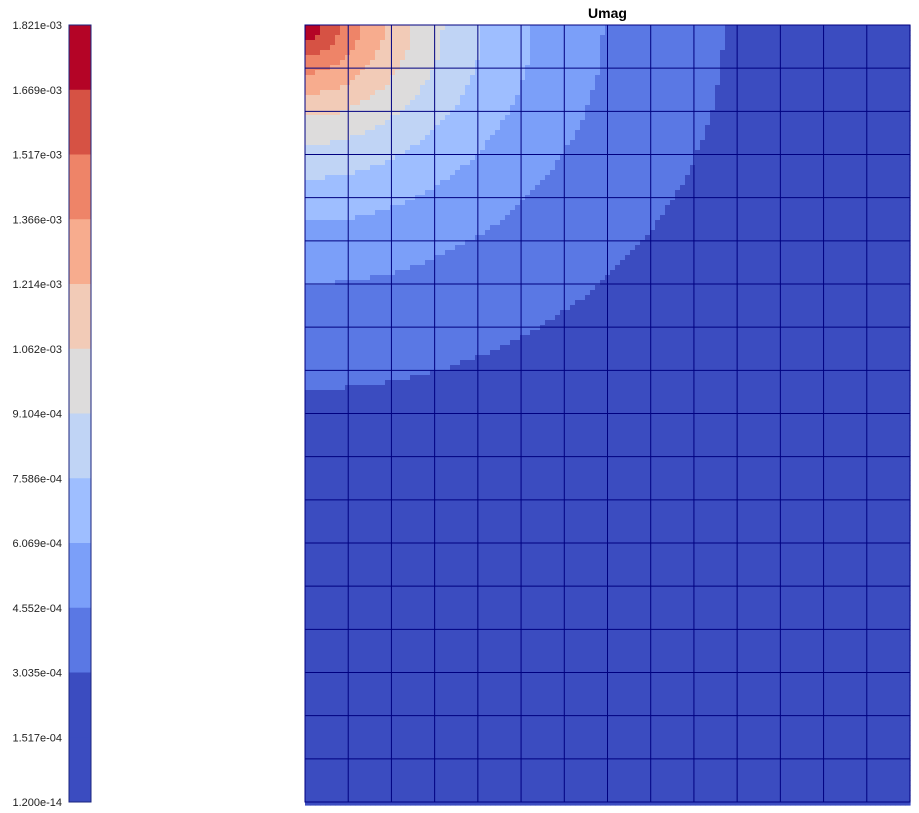  I want to click on colorbar-band, so click(80, 446).